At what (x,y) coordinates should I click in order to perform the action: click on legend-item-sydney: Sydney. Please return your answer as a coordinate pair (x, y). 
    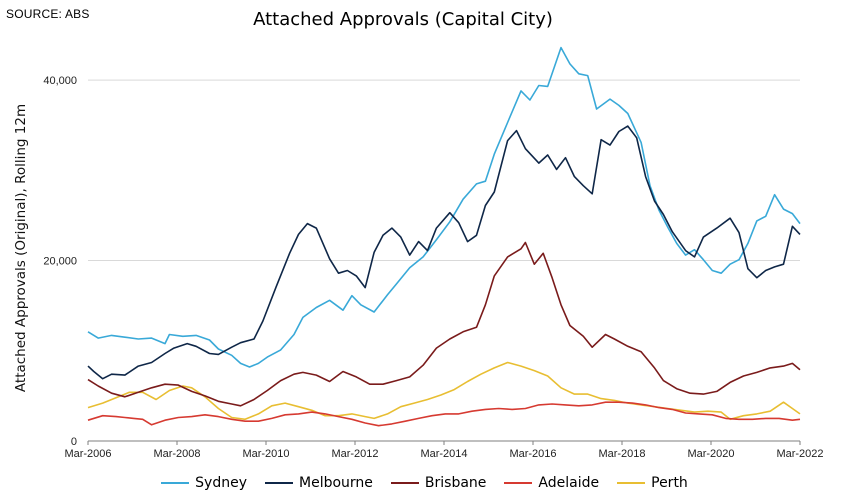
    Looking at the image, I should click on (204, 483).